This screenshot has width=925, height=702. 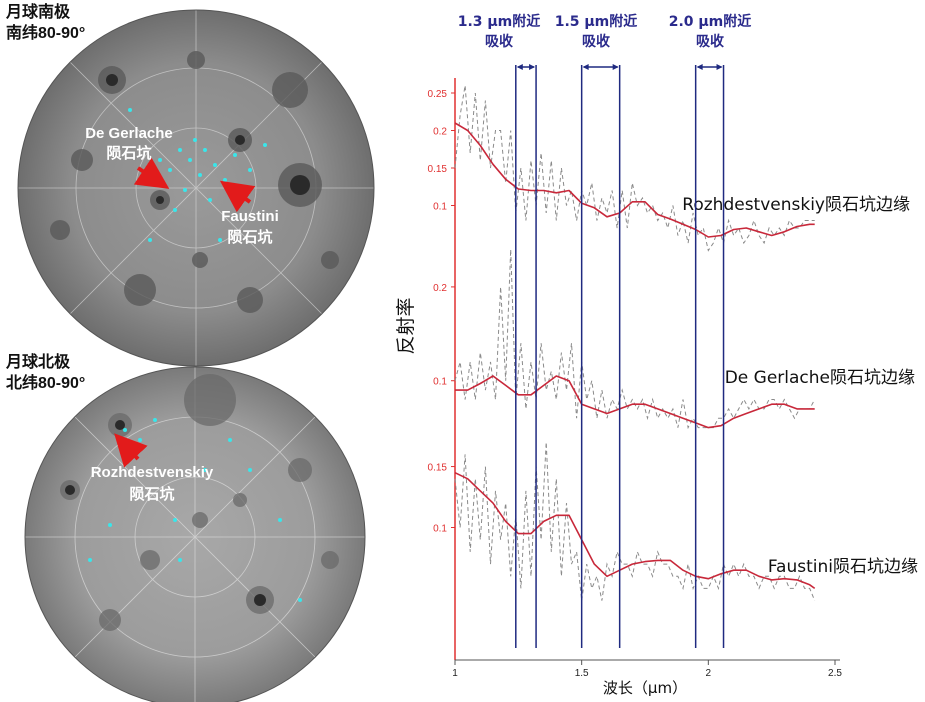 What do you see at coordinates (129, 144) in the screenshot?
I see `de-gerlache-label: De Gerlache 陨石坑` at bounding box center [129, 144].